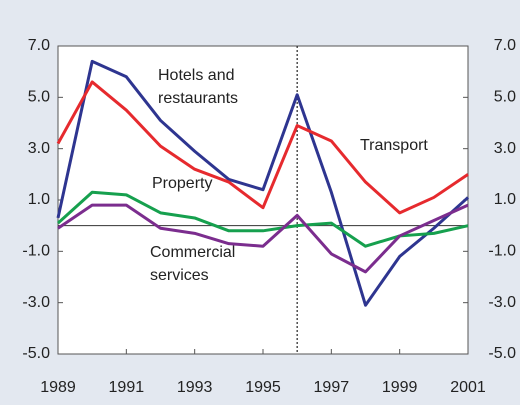  I want to click on series-line, so click(263, 238).